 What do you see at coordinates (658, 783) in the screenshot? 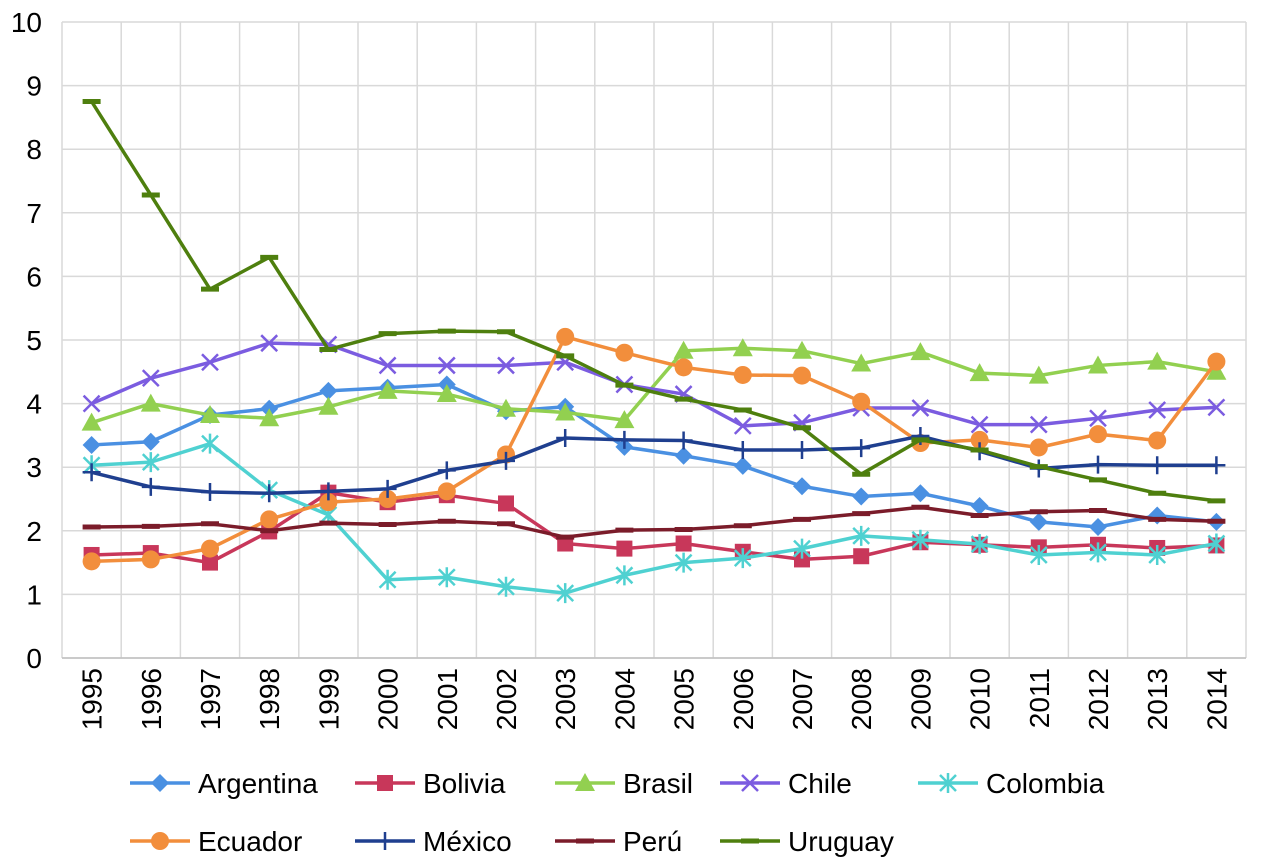
I see `legend-label: Brasil` at bounding box center [658, 783].